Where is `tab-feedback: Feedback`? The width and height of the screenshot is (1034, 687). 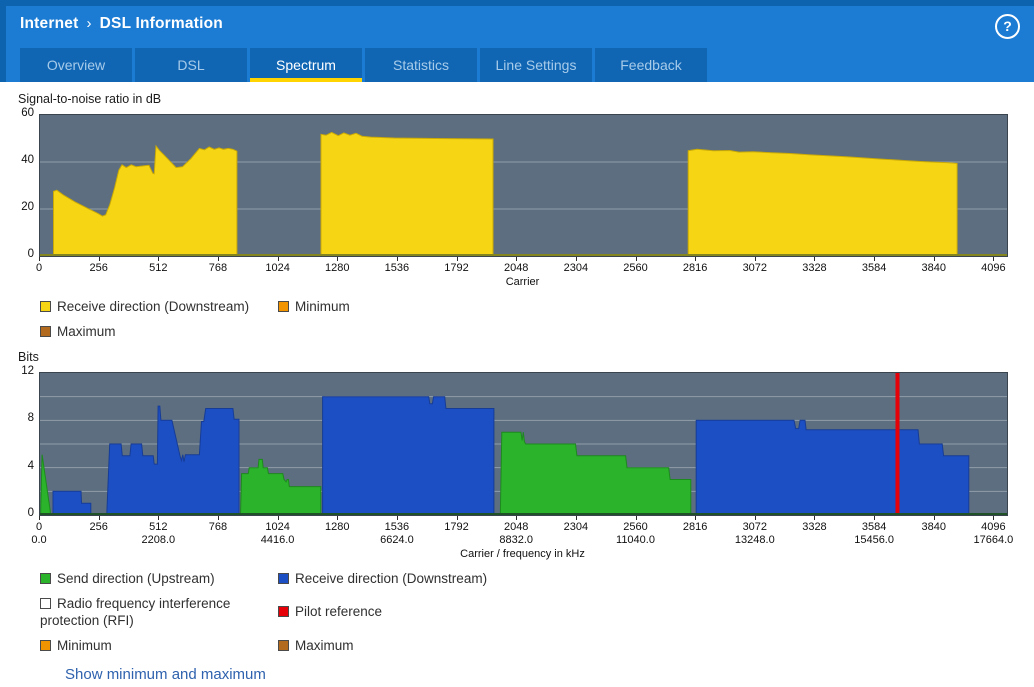 tab-feedback: Feedback is located at coordinates (651, 65).